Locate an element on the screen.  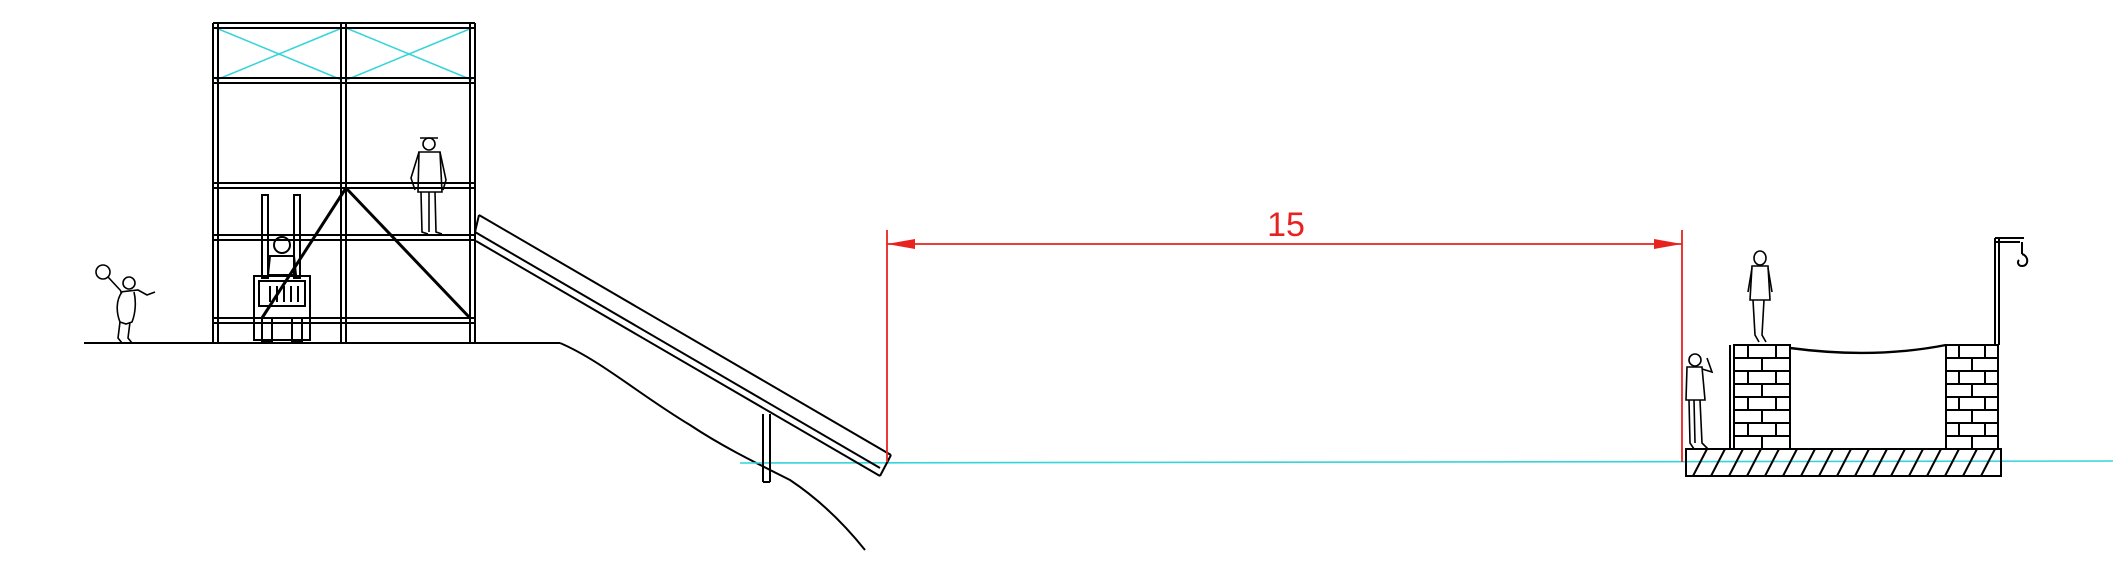
balloon-icon is located at coordinates (103, 272).